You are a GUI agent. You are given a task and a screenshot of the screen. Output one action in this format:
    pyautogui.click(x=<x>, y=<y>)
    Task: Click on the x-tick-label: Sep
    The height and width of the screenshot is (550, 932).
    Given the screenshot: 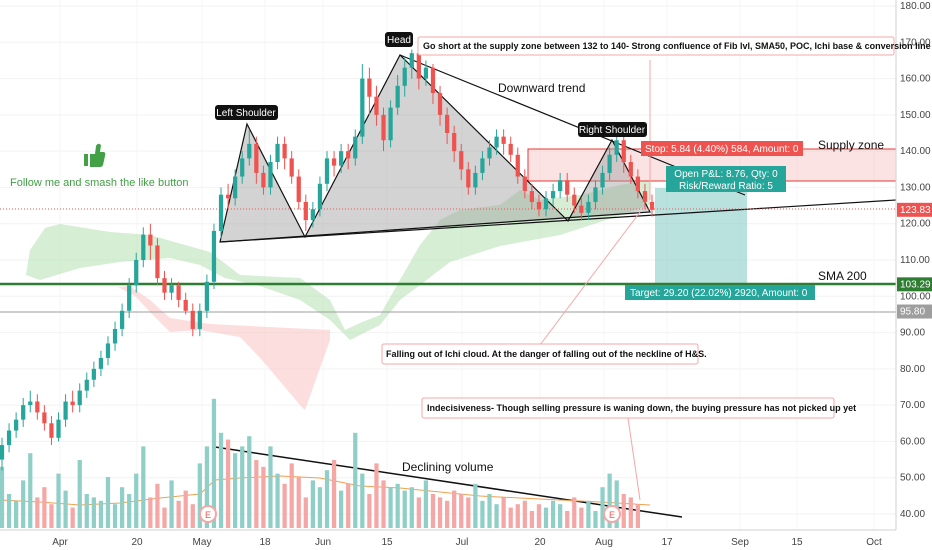 What is the action you would take?
    pyautogui.click(x=740, y=542)
    